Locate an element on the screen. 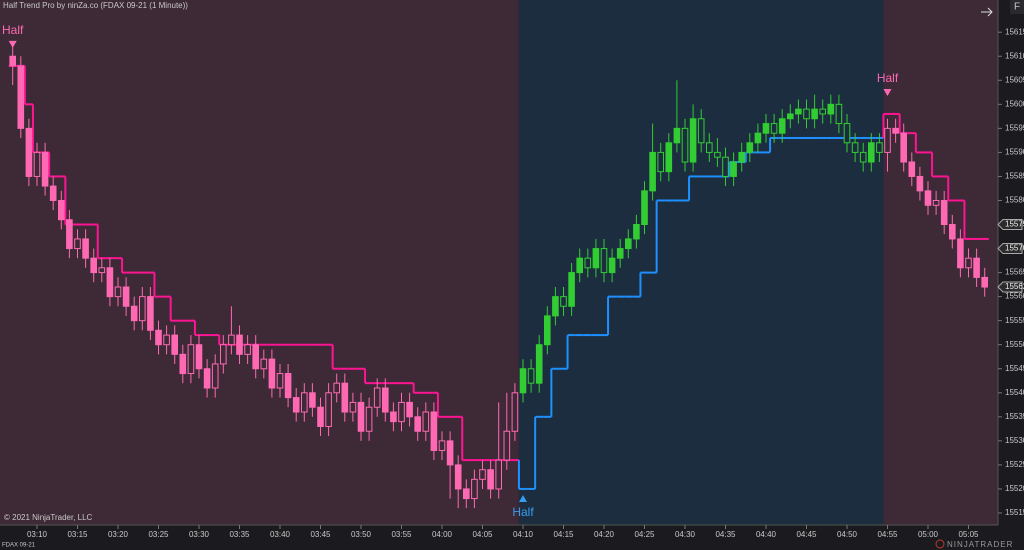 The width and height of the screenshot is (1024, 550). signal-label: Half is located at coordinates (888, 78).